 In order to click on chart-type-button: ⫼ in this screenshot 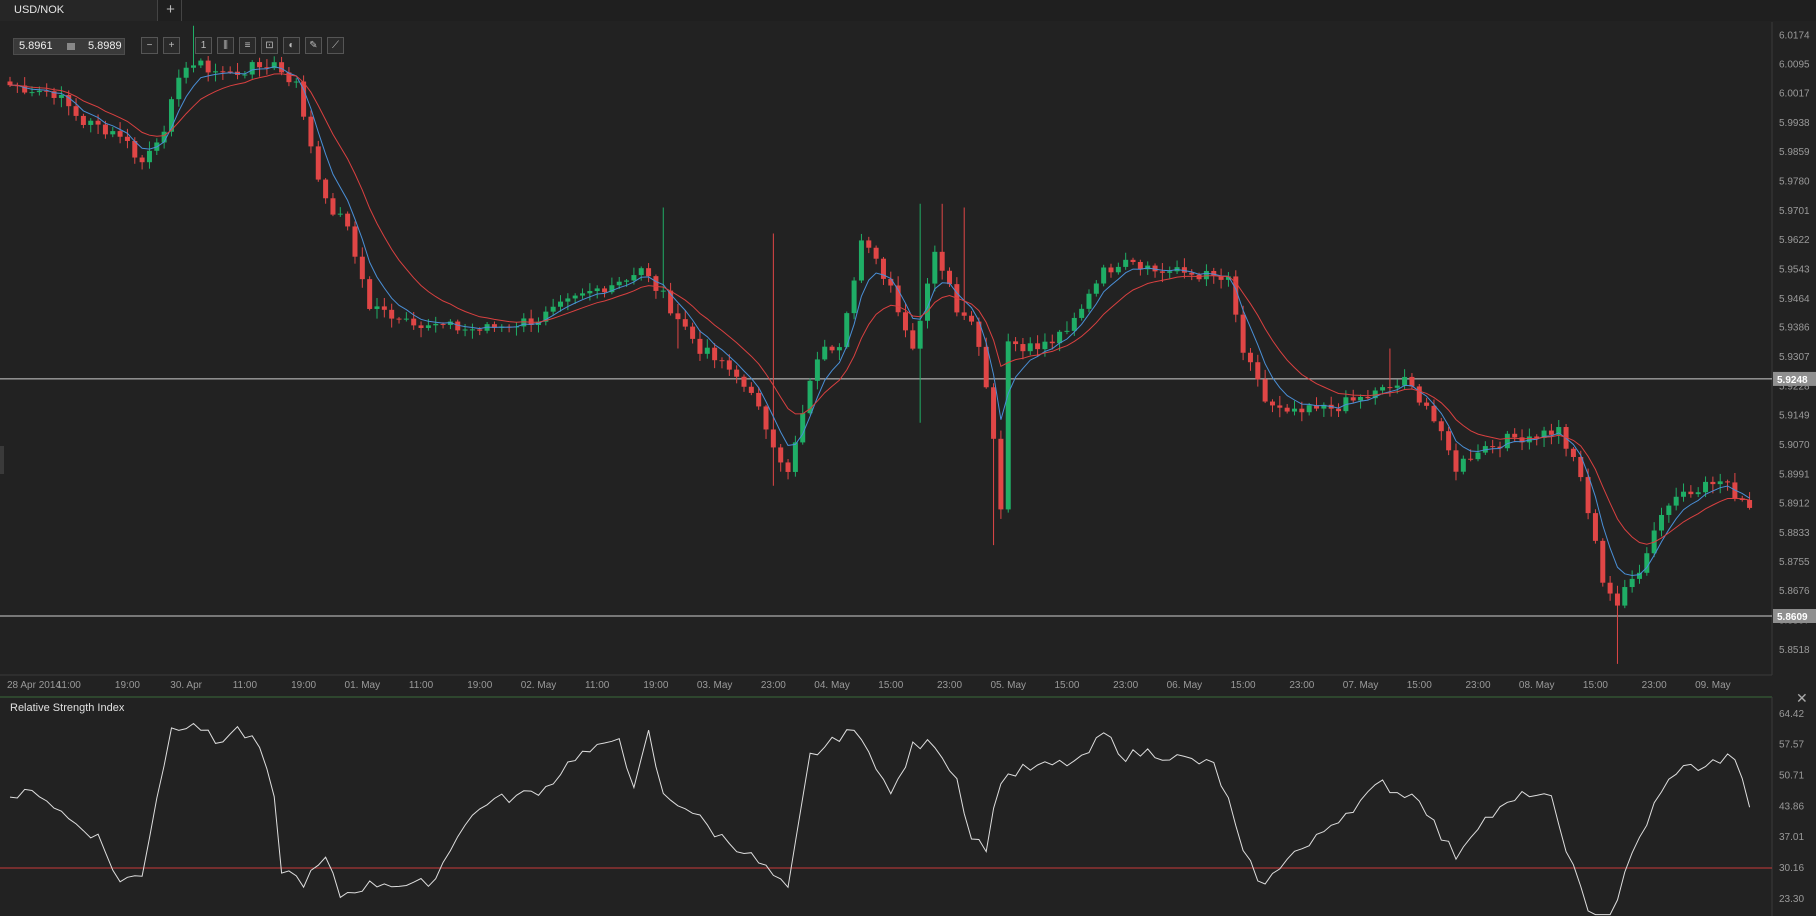, I will do `click(225, 45)`.